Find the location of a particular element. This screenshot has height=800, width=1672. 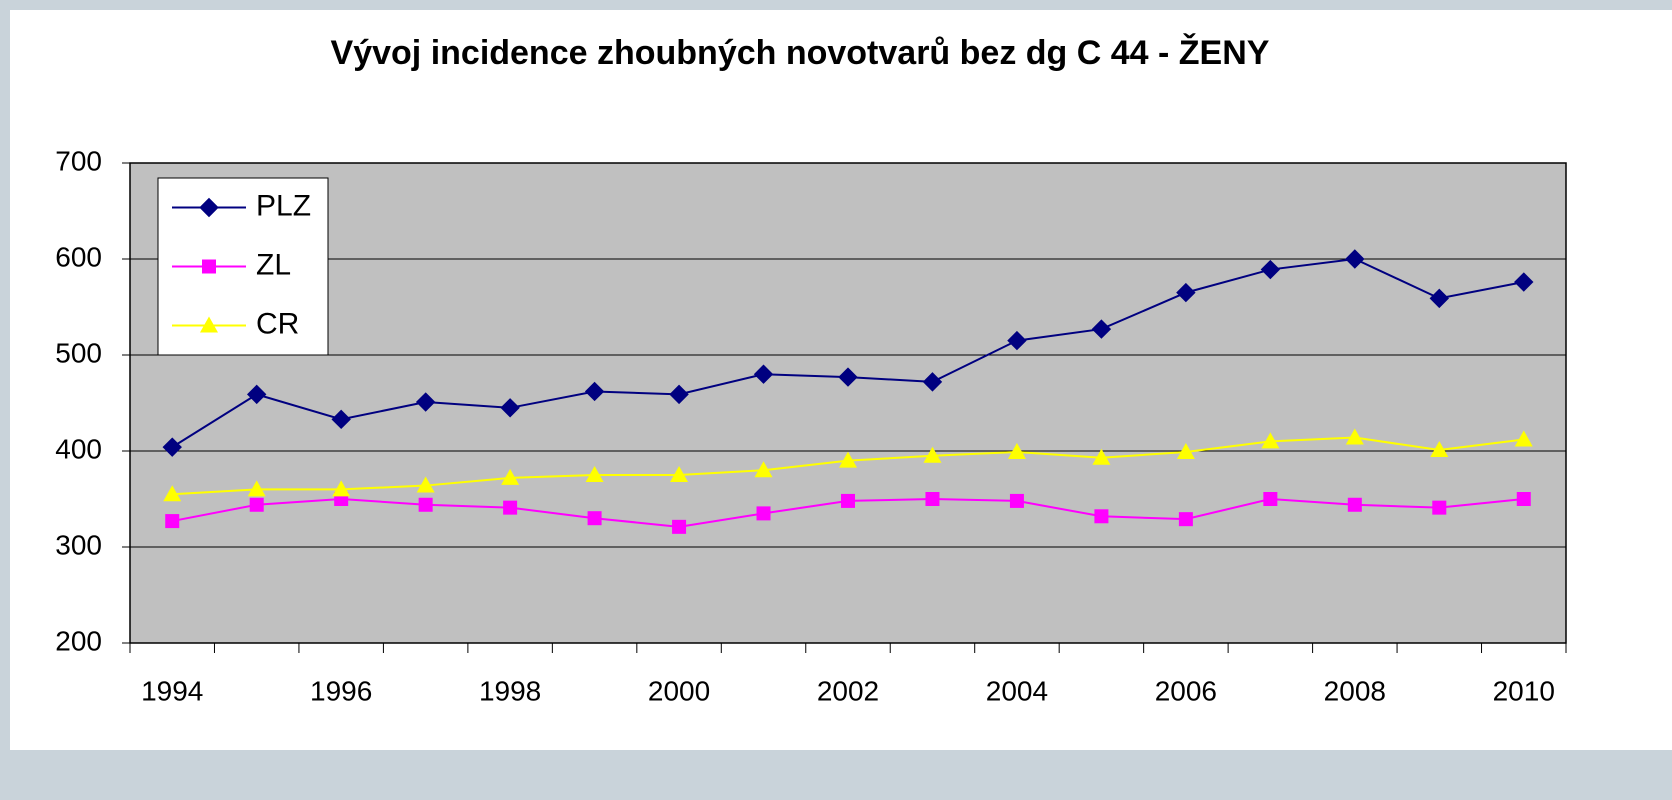

x-tick-label: 1996 is located at coordinates (341, 690).